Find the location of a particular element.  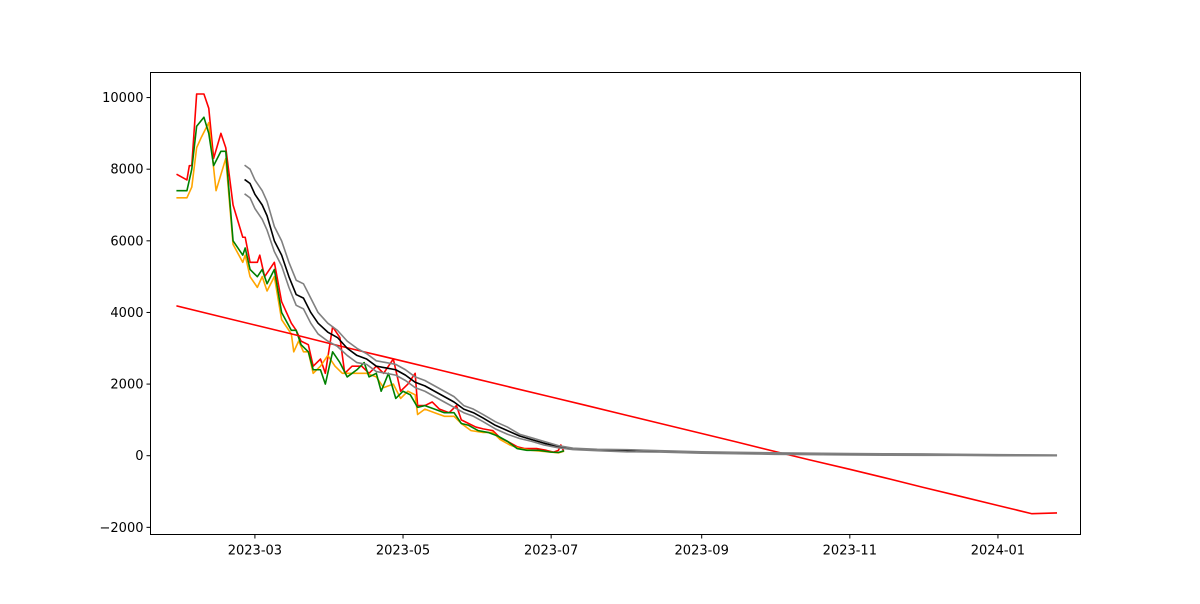

x-tick-label: 2023-03 is located at coordinates (255, 551).